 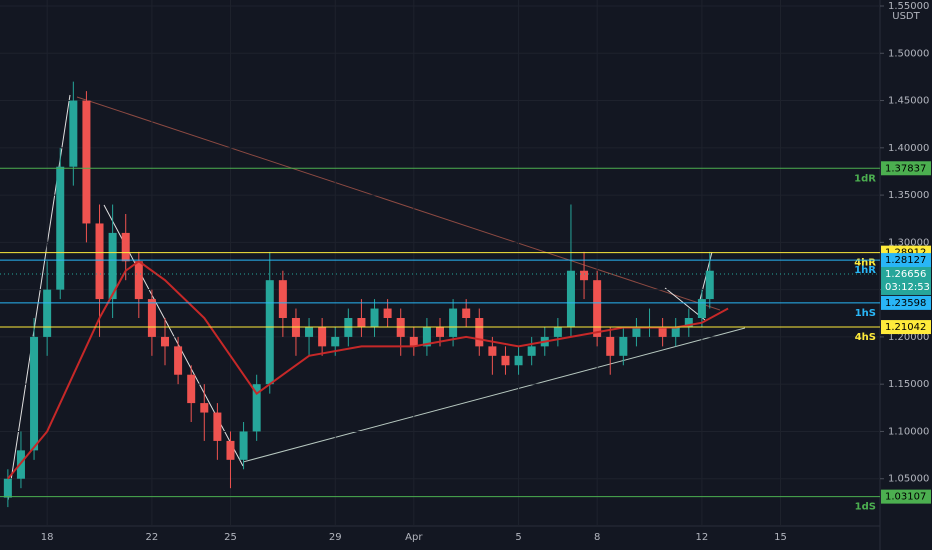 What do you see at coordinates (865, 263) in the screenshot?
I see `level-name: 4hR` at bounding box center [865, 263].